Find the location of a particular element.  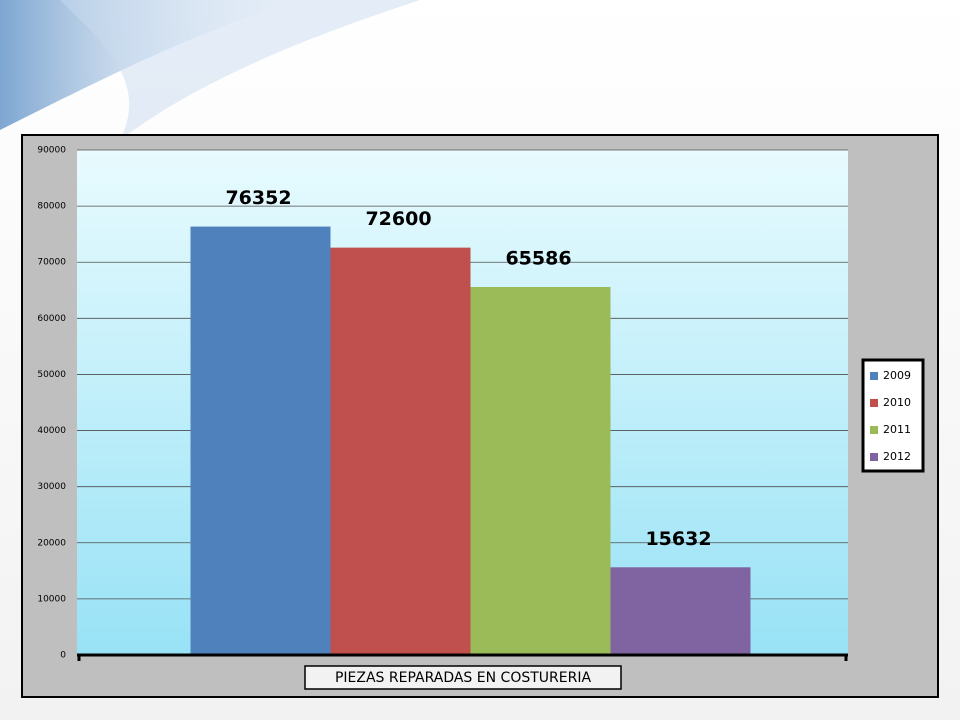

y-tick-label: 90000 is located at coordinates (51, 151).